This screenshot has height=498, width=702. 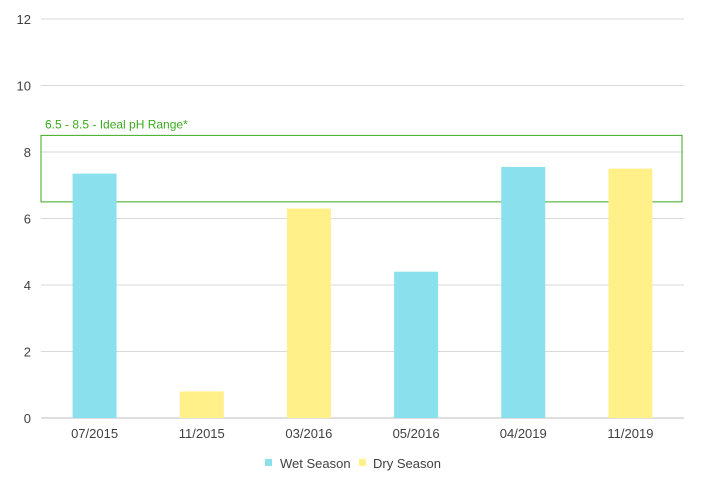 I want to click on bar-07-2015, so click(x=94, y=295).